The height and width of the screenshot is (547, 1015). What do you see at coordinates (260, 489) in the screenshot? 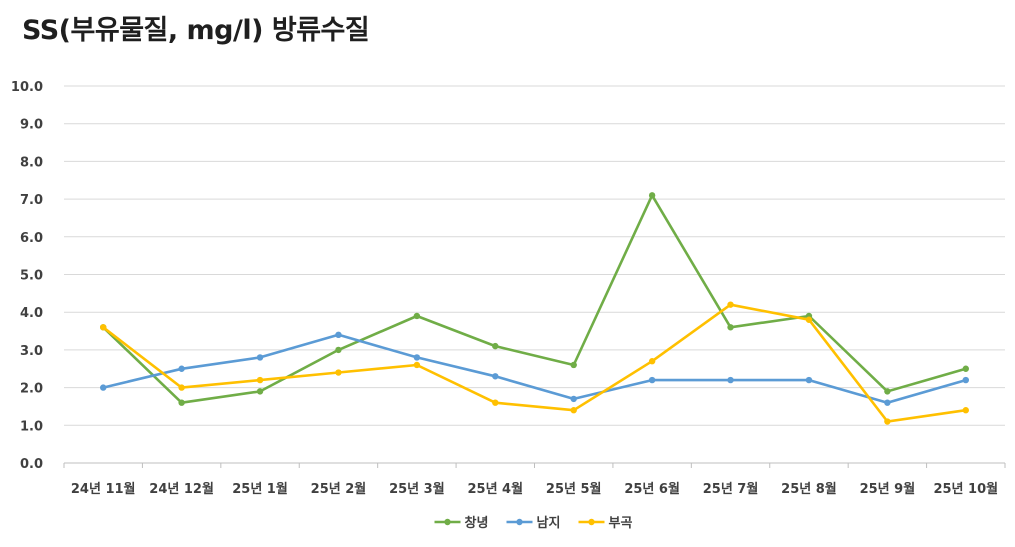
I see `x-tick-label: 25년 1월` at bounding box center [260, 489].